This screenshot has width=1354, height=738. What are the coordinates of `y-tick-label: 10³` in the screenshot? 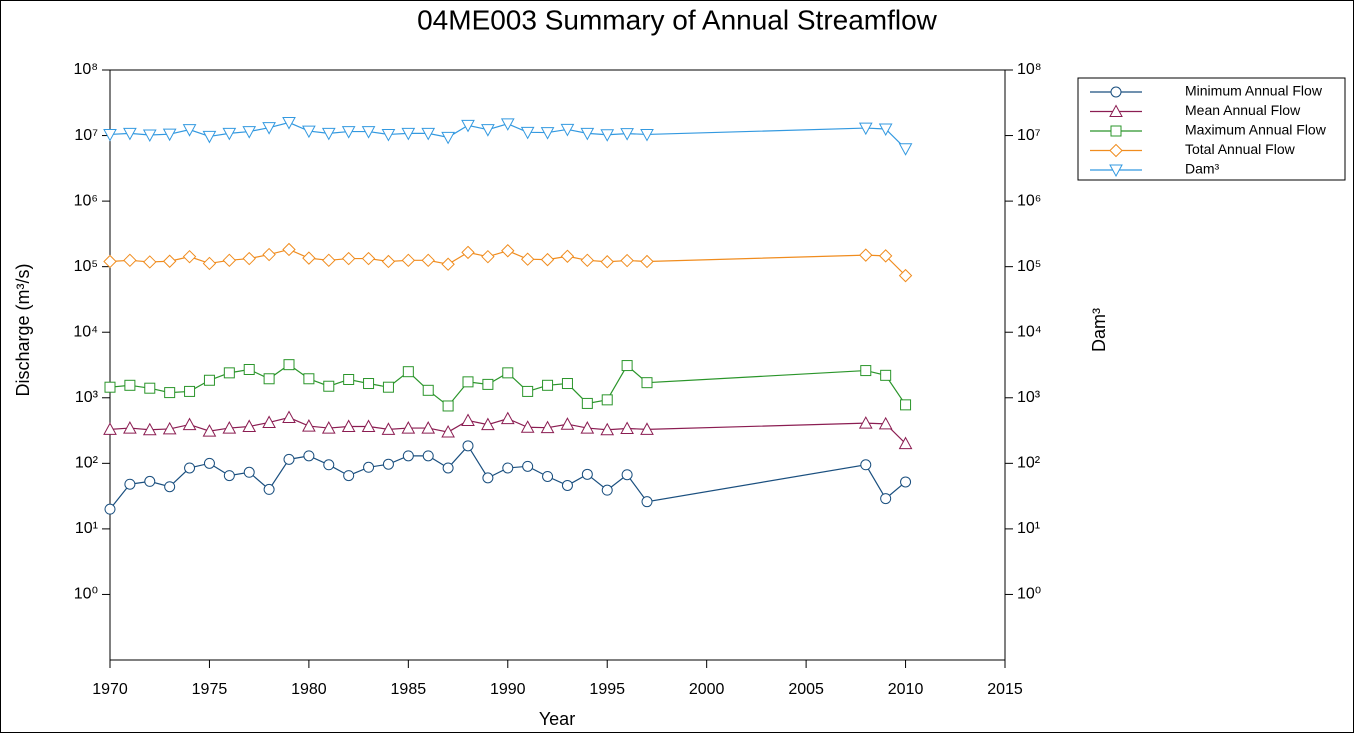 It's located at (87, 397).